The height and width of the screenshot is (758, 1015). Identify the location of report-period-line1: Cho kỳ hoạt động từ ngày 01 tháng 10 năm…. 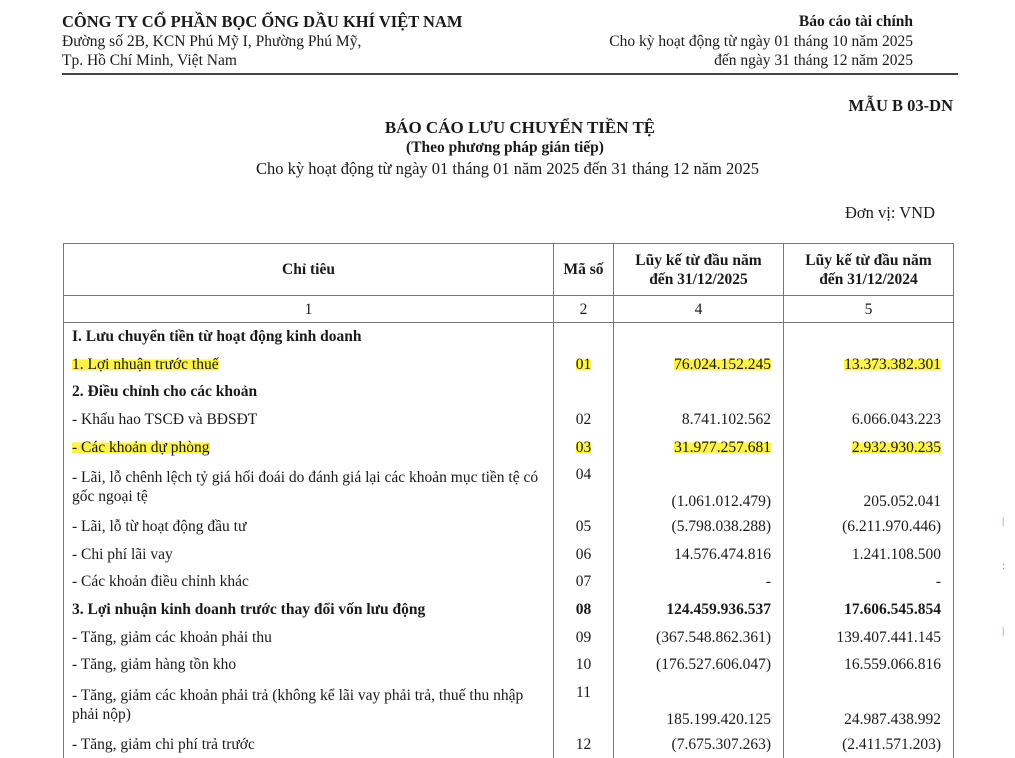
(761, 41).